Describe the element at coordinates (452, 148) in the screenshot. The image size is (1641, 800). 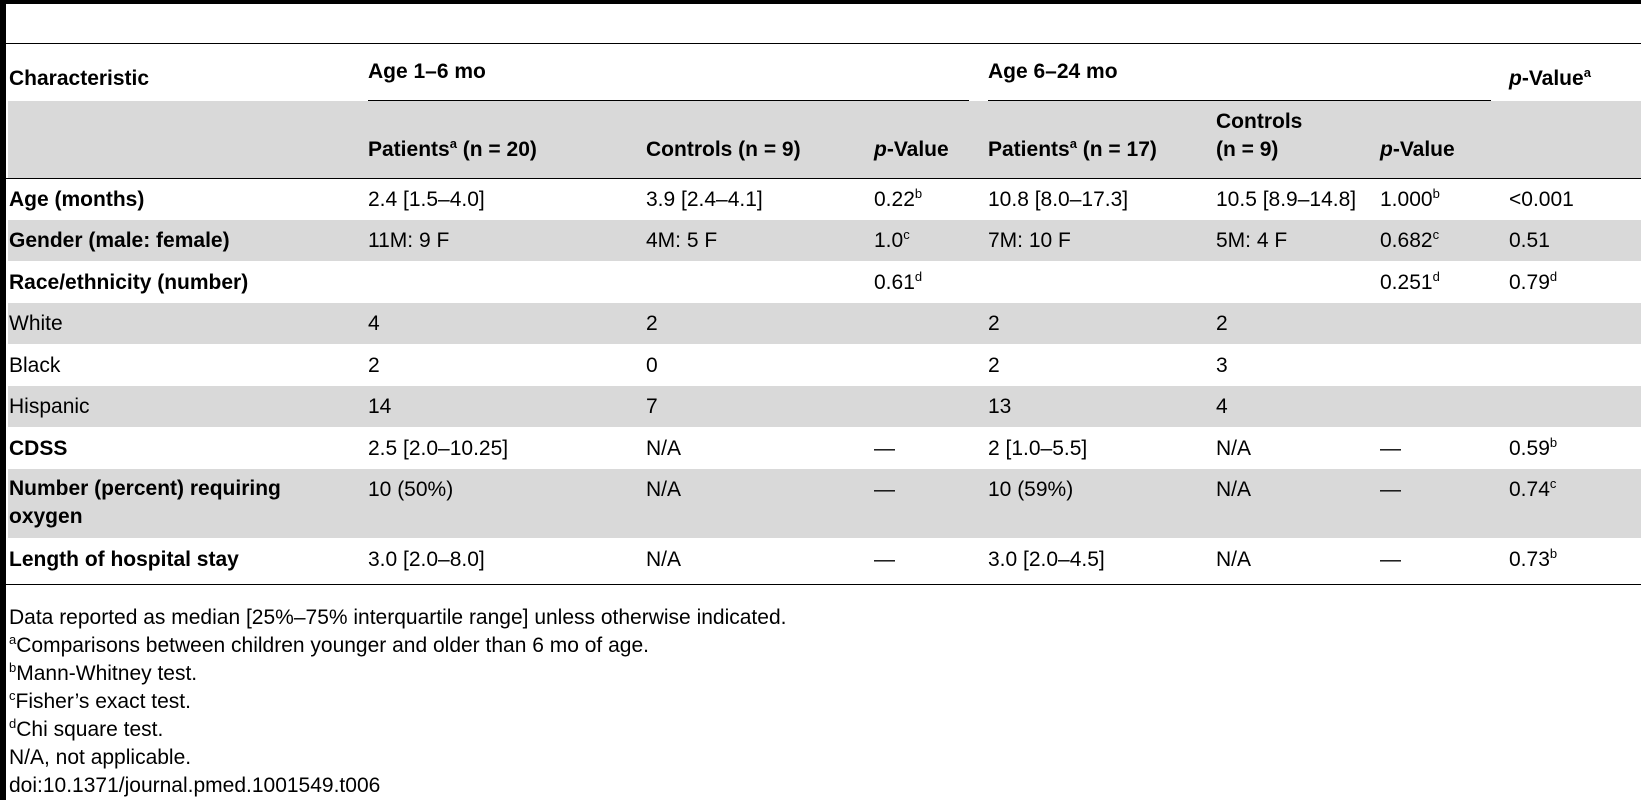
I see `header-patients-1-6: Patientsa (n = 20)` at that location.